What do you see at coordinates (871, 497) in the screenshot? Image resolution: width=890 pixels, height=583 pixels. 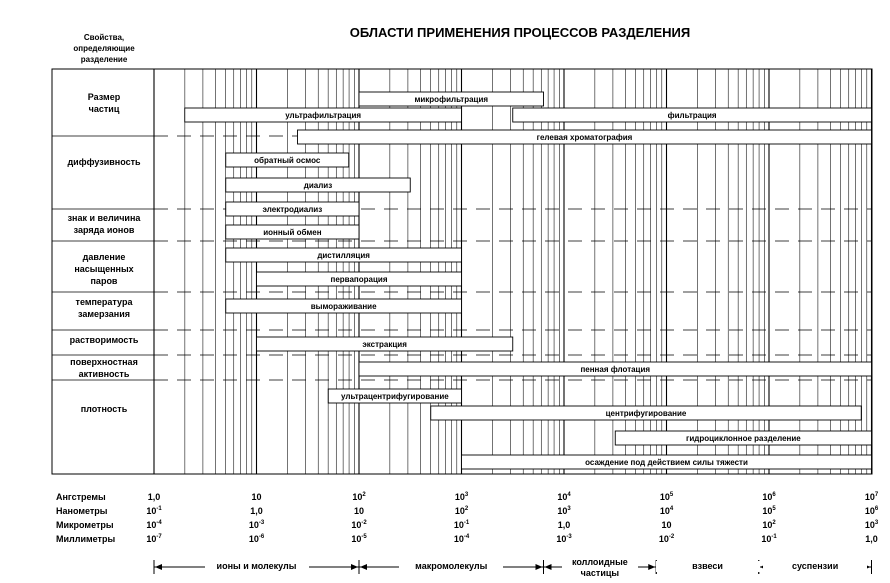 I see `scale-tick-value: 107` at bounding box center [871, 497].